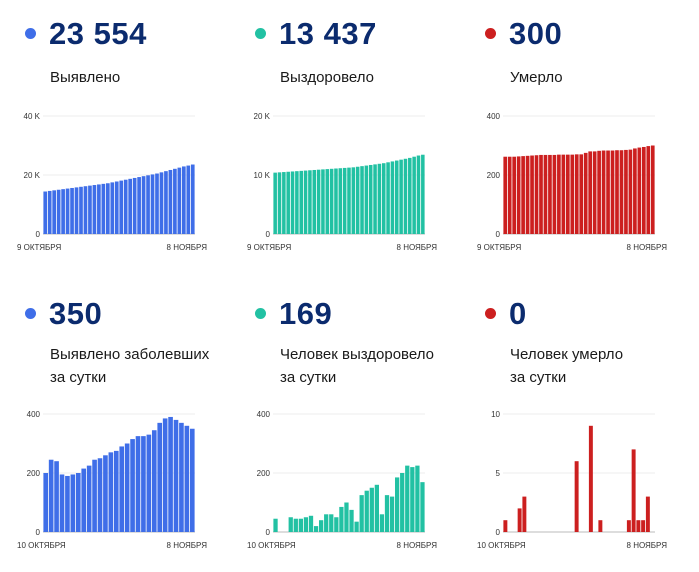  Describe the element at coordinates (32, 175) in the screenshot. I see `y-tick-label: 20 K` at that location.